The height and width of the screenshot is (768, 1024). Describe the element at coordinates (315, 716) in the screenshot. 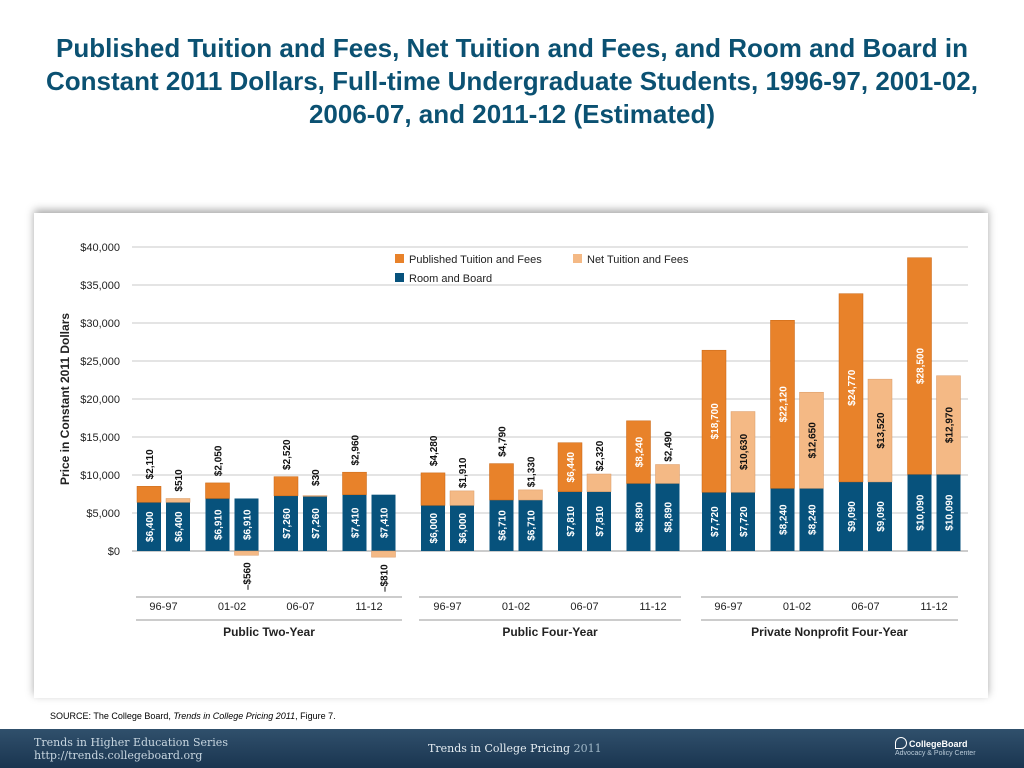

I see `source-suffix: , Figure 7.` at that location.